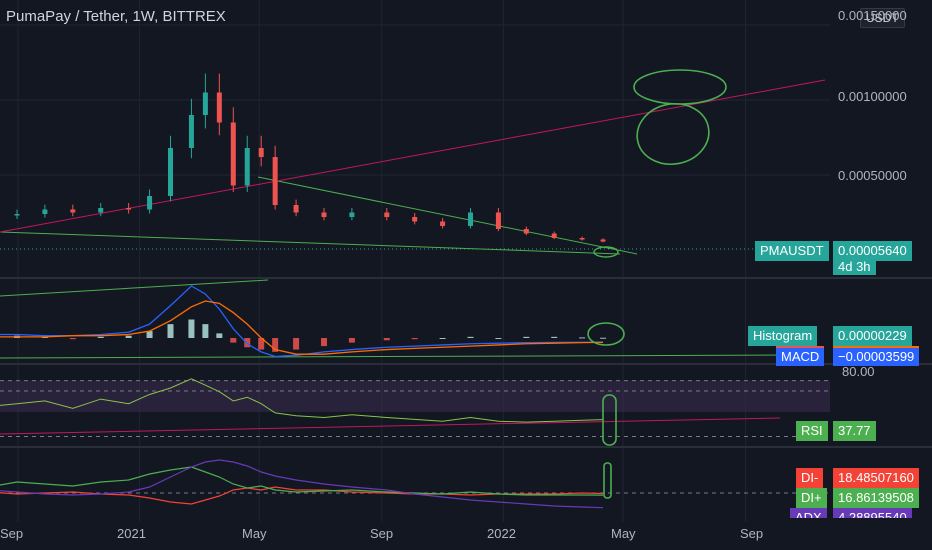 Image resolution: width=932 pixels, height=550 pixels. I want to click on rsi-value: 37.77, so click(854, 431).